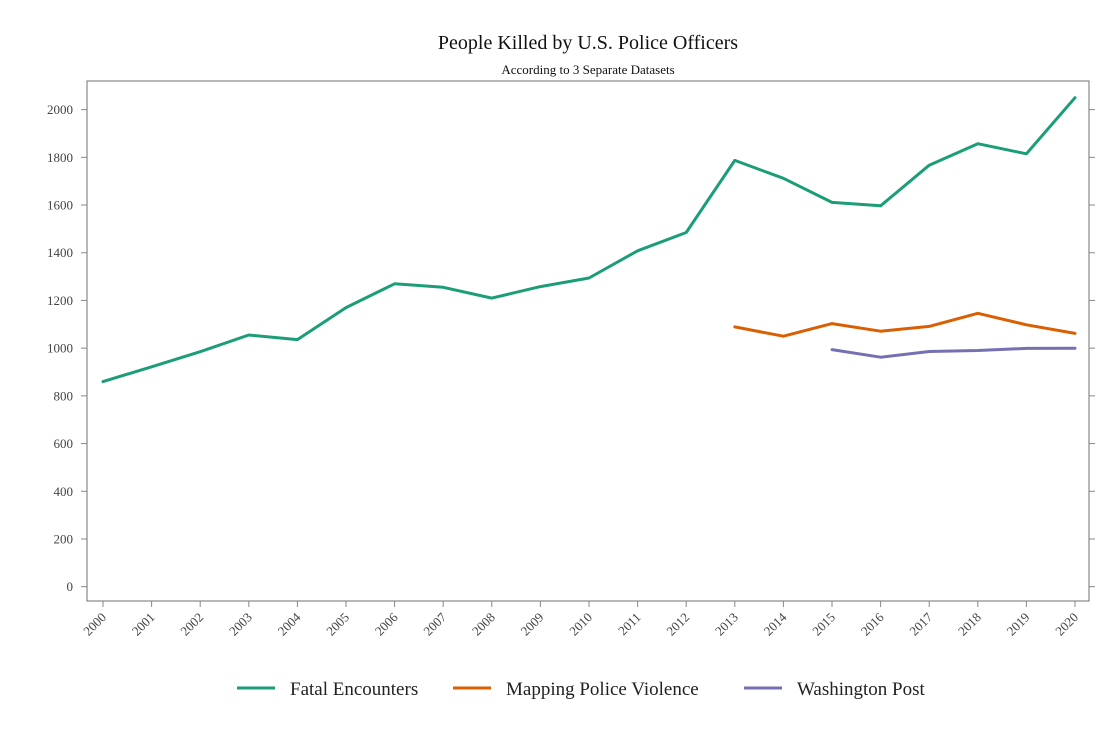 The image size is (1116, 744). What do you see at coordinates (60, 348) in the screenshot?
I see `y-tick-label: 1000` at bounding box center [60, 348].